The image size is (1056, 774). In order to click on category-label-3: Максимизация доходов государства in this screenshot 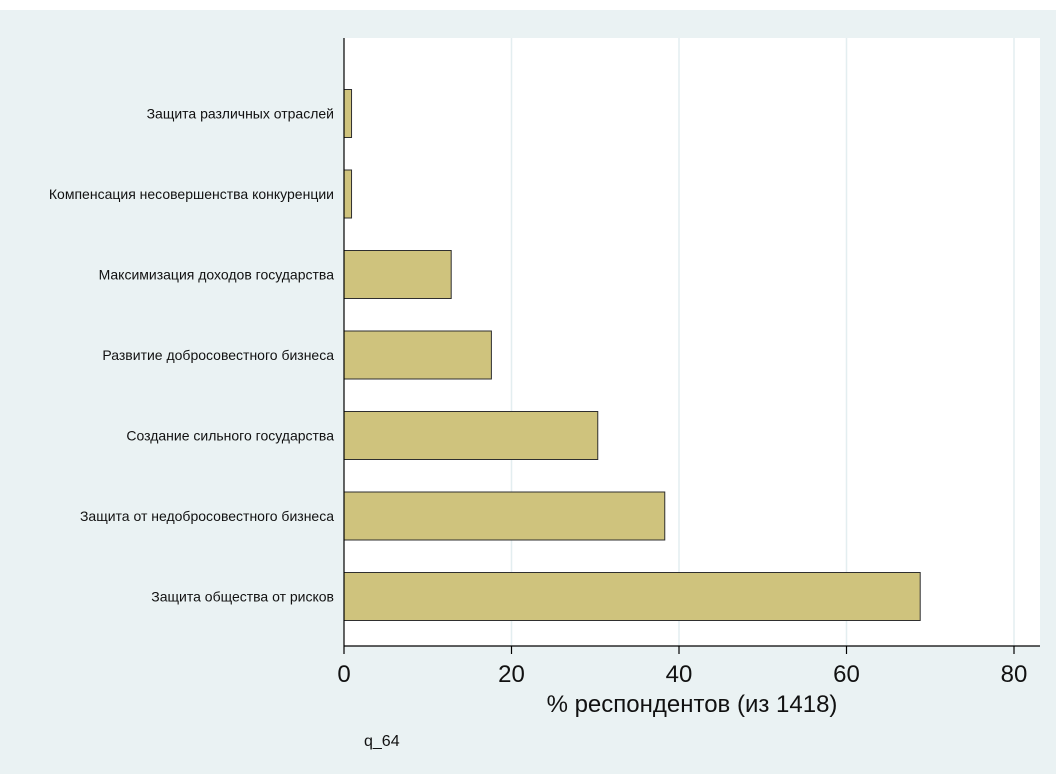, I will do `click(217, 275)`.